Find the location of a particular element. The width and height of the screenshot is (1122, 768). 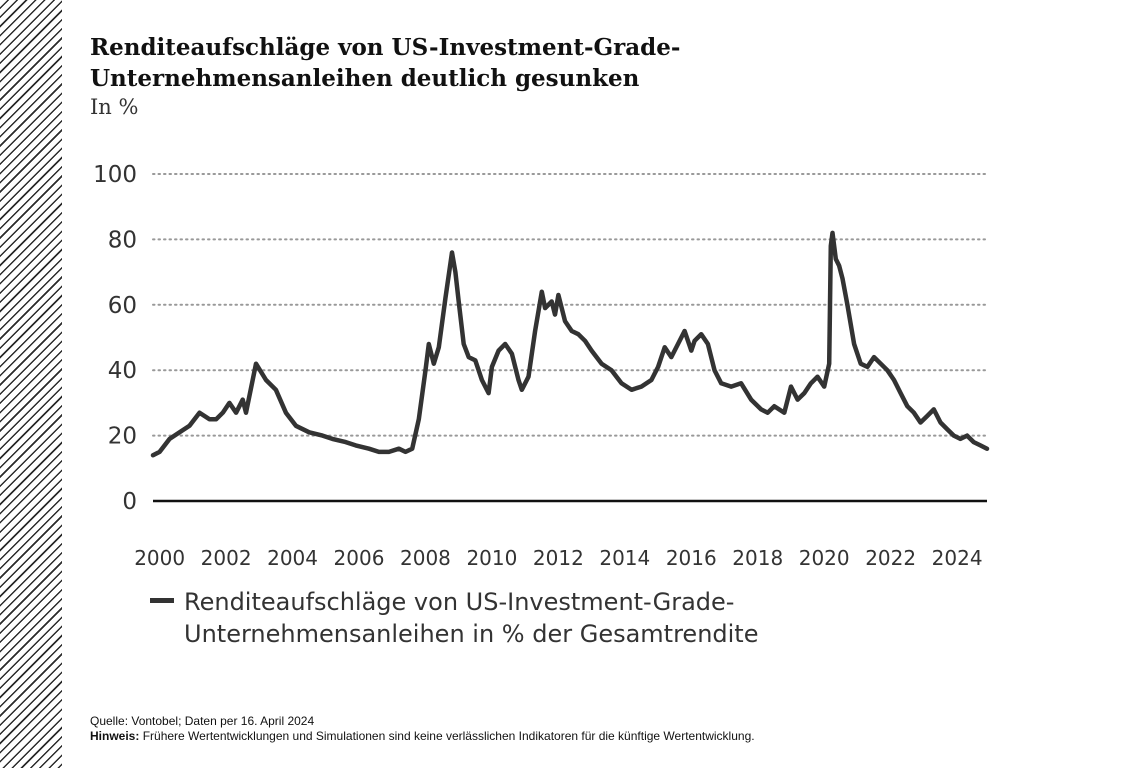

x-tick-label: 2016 is located at coordinates (691, 558).